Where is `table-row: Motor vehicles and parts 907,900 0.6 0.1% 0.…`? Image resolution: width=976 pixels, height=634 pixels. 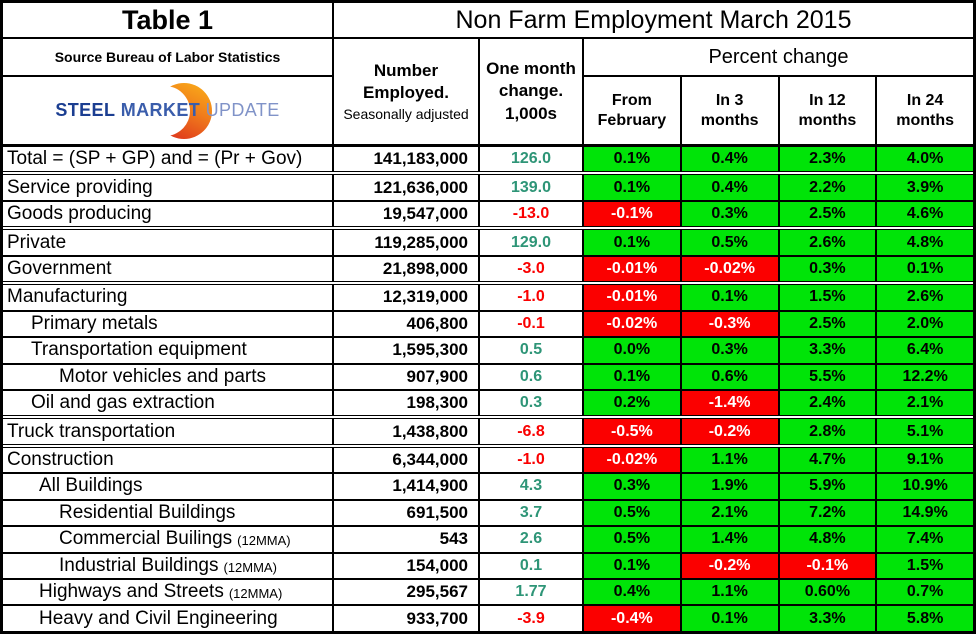
table-row: Motor vehicles and parts 907,900 0.6 0.1% 0.… is located at coordinates (488, 375).